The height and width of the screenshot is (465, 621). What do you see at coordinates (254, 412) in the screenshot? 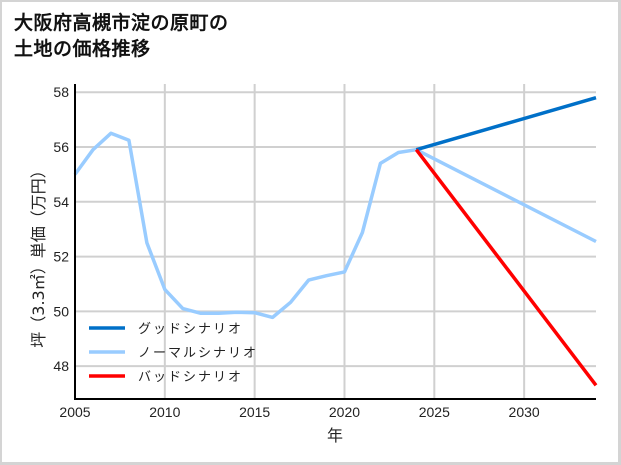
I see `x-tick-label: 2015` at bounding box center [254, 412].